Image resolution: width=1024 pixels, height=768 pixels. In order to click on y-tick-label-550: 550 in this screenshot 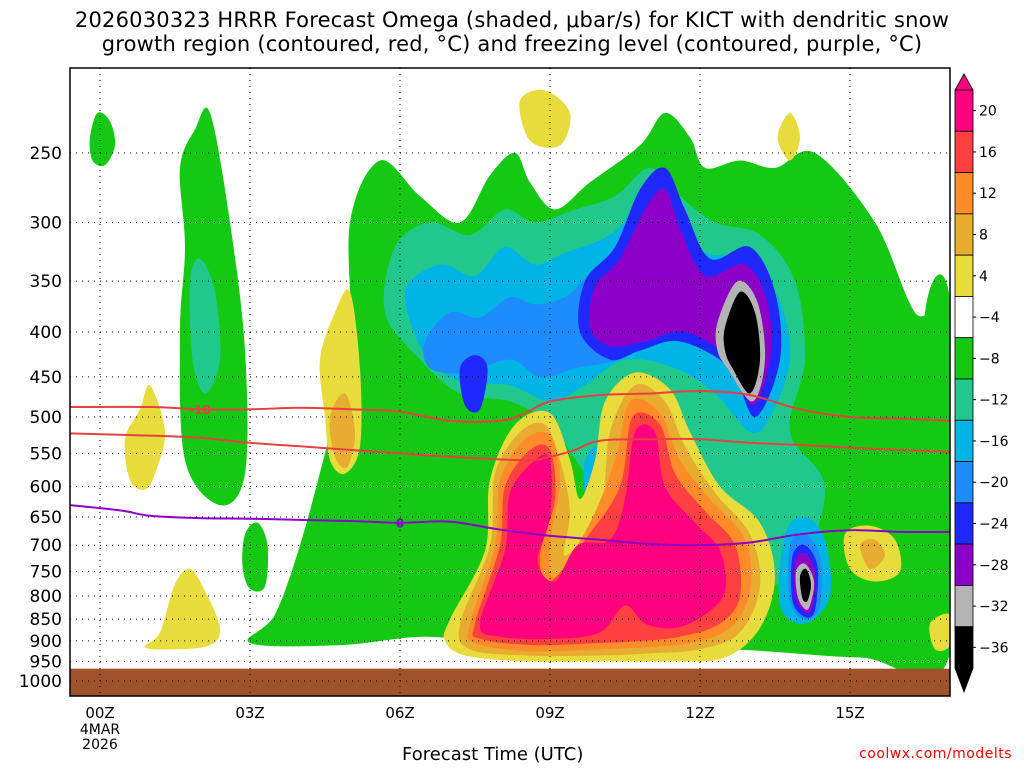, I will do `click(46, 454)`.